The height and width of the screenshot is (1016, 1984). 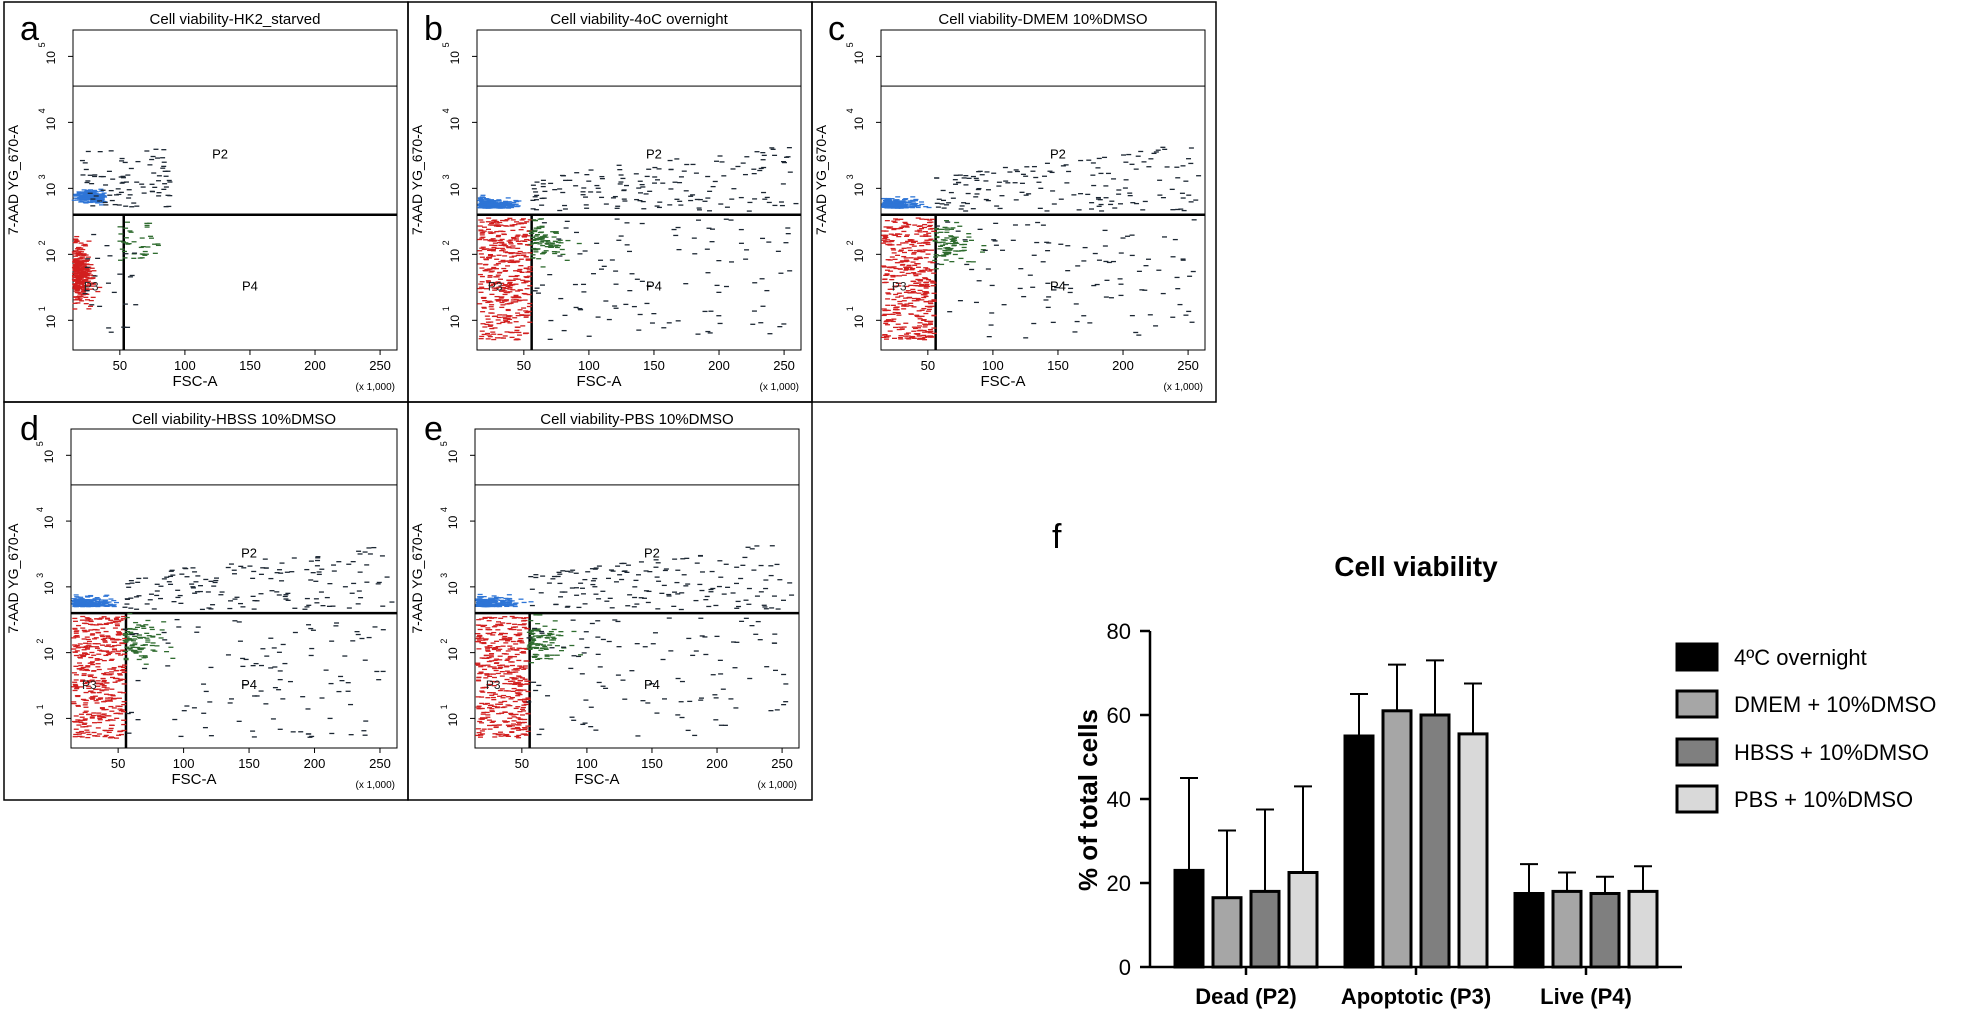 I want to click on panel-letter: c, so click(x=836, y=29).